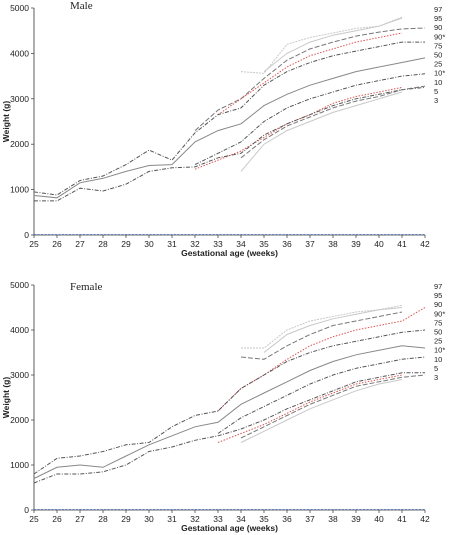  Describe the element at coordinates (86, 287) in the screenshot. I see `panel-title: Female` at that location.